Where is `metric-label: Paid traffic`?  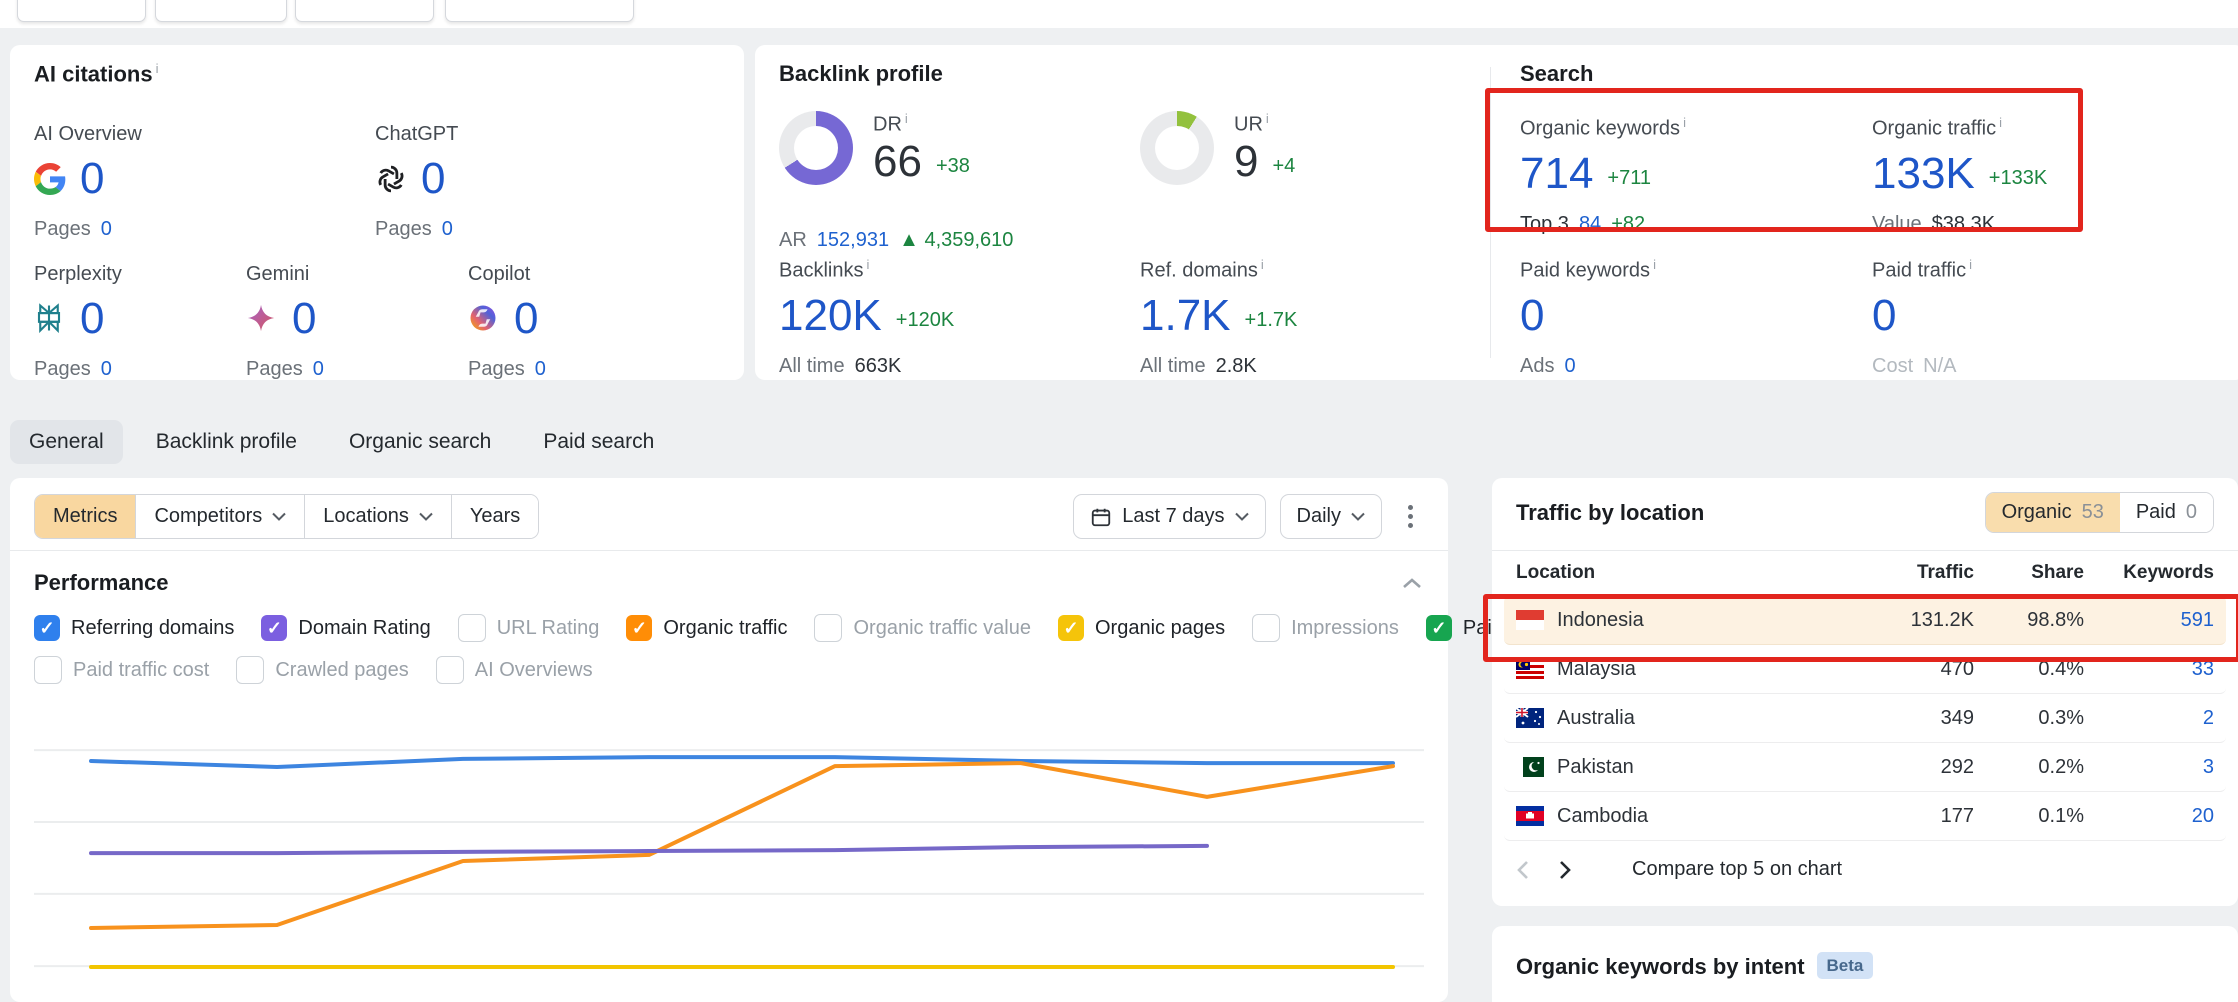 metric-label: Paid traffic is located at coordinates (1919, 270).